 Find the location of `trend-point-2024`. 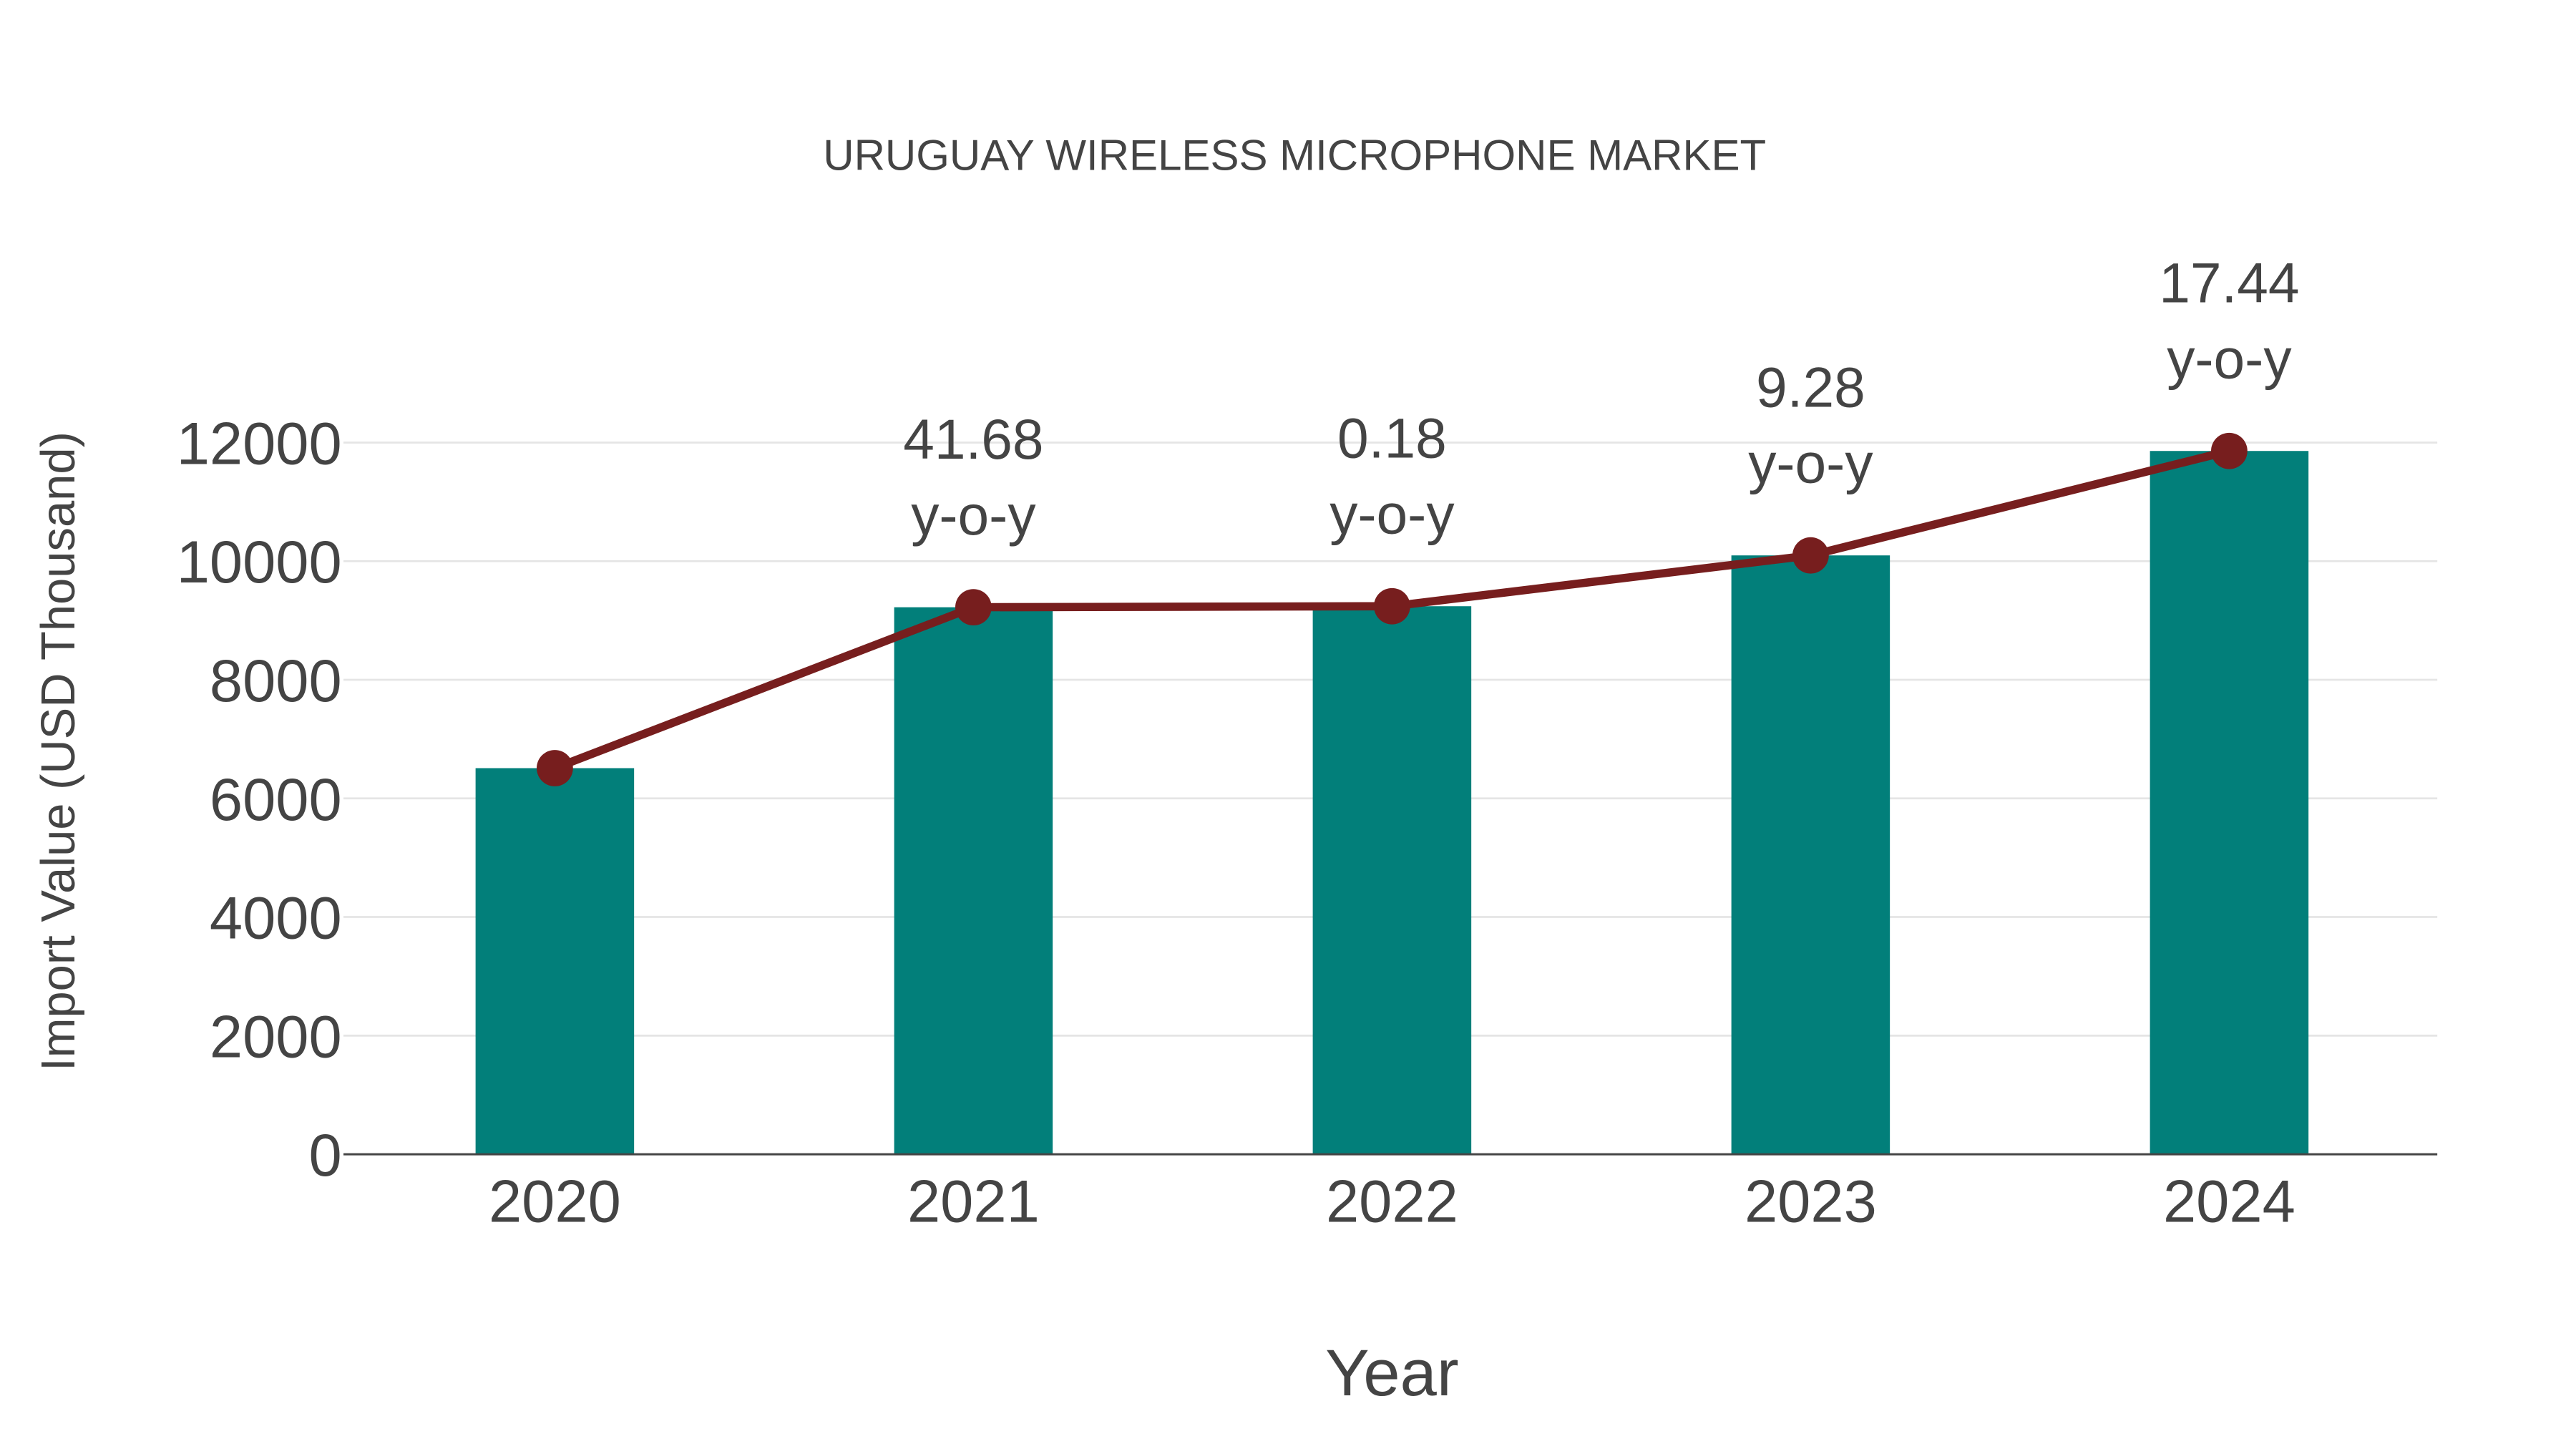

trend-point-2024 is located at coordinates (2229, 450).